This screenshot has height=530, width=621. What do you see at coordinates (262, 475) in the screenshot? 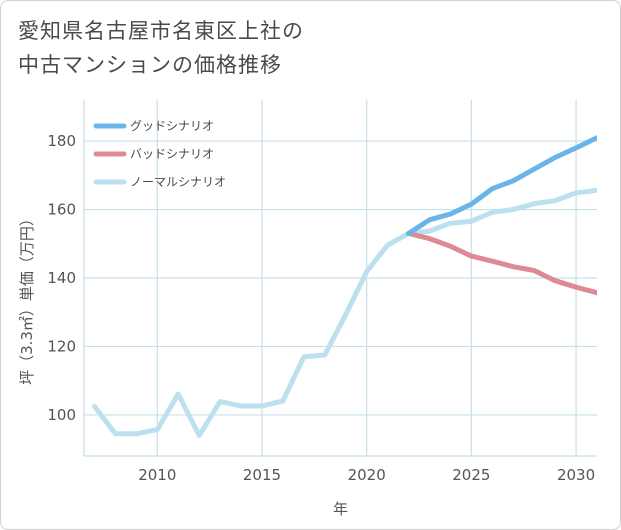
I see `x-tick-label: 2015` at bounding box center [262, 475].